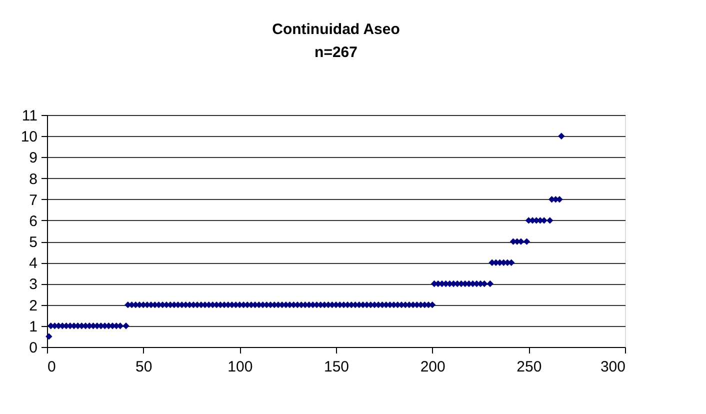  Describe the element at coordinates (240, 367) in the screenshot. I see `x-tick-label: 100` at that location.